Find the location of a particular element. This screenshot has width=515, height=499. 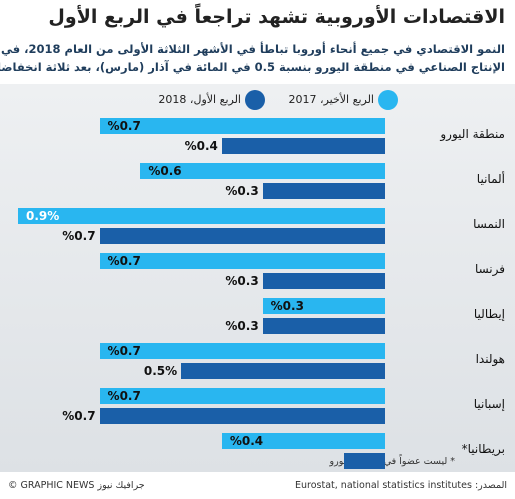

category-label: النمسا is located at coordinates (489, 224).